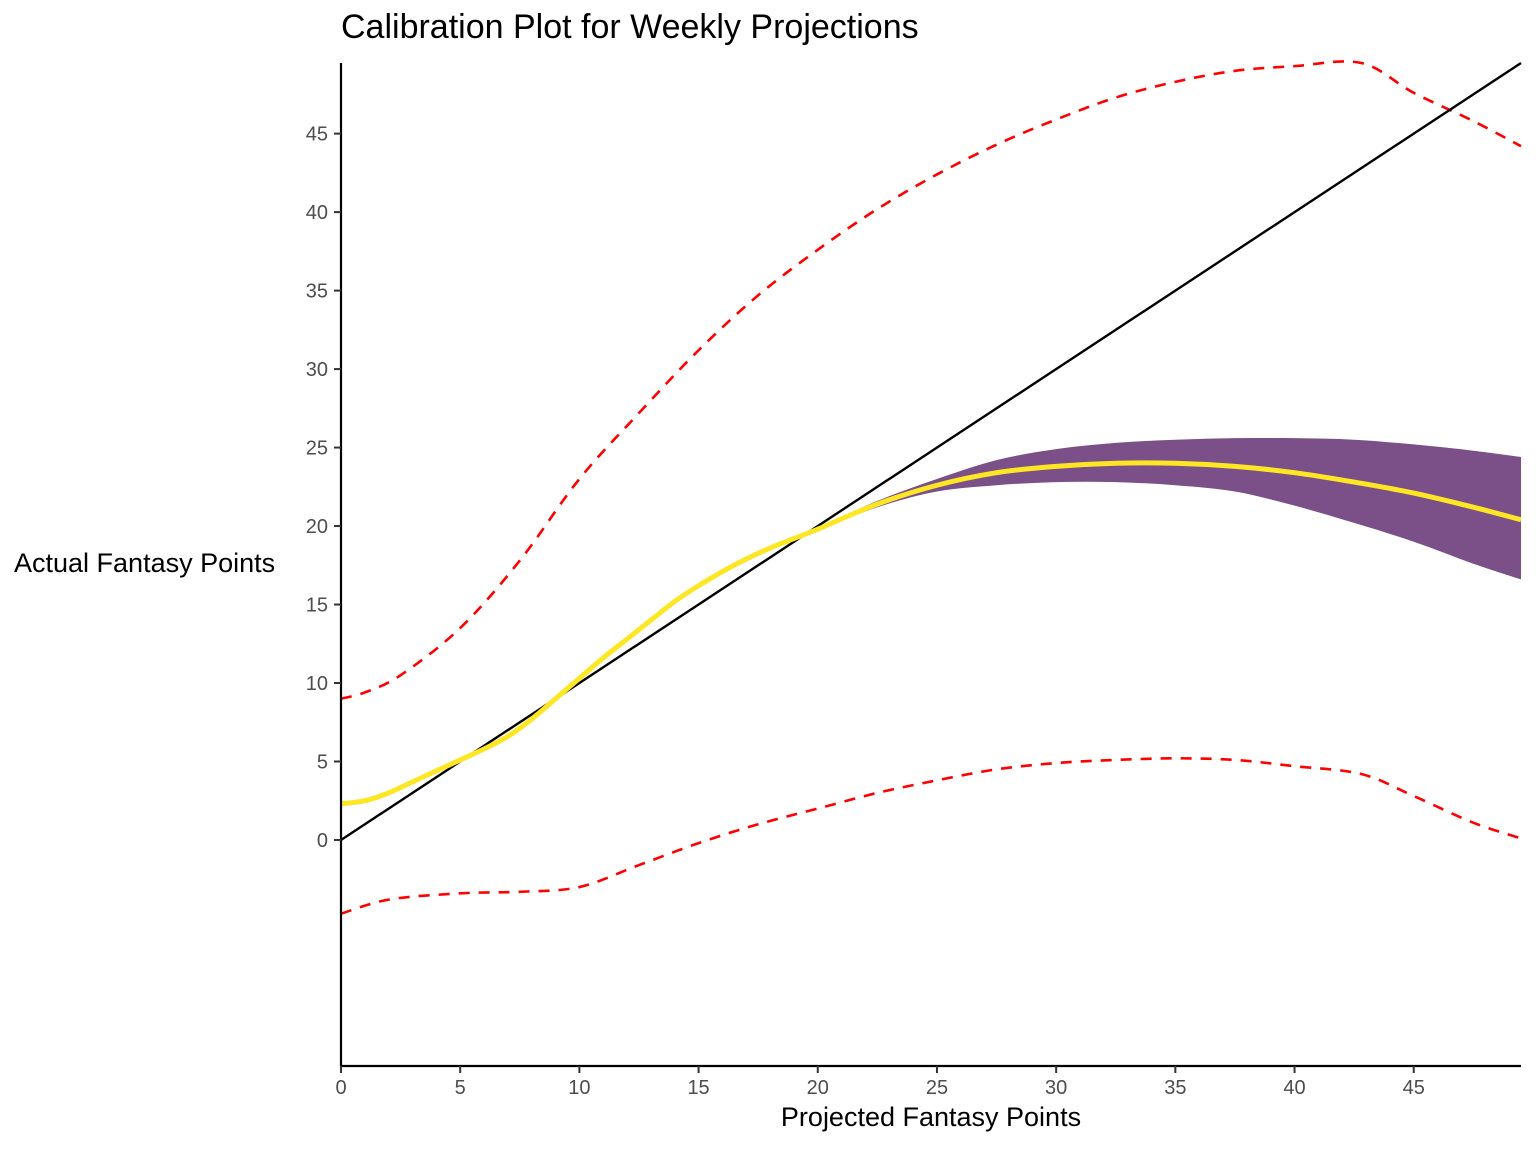 The image size is (1536, 1152). Describe the element at coordinates (317, 606) in the screenshot. I see `y-tick-label: 15` at that location.